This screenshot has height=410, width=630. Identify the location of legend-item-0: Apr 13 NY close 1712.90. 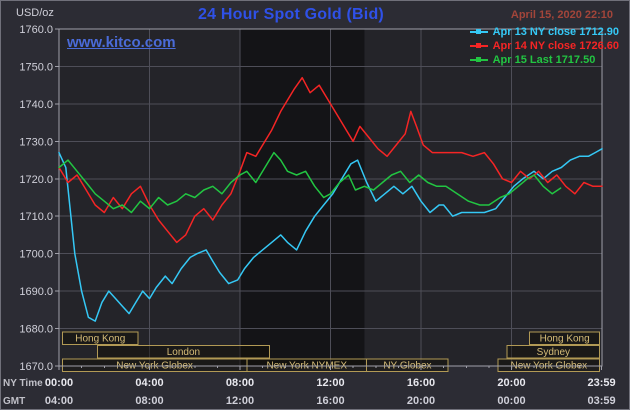
(544, 31).